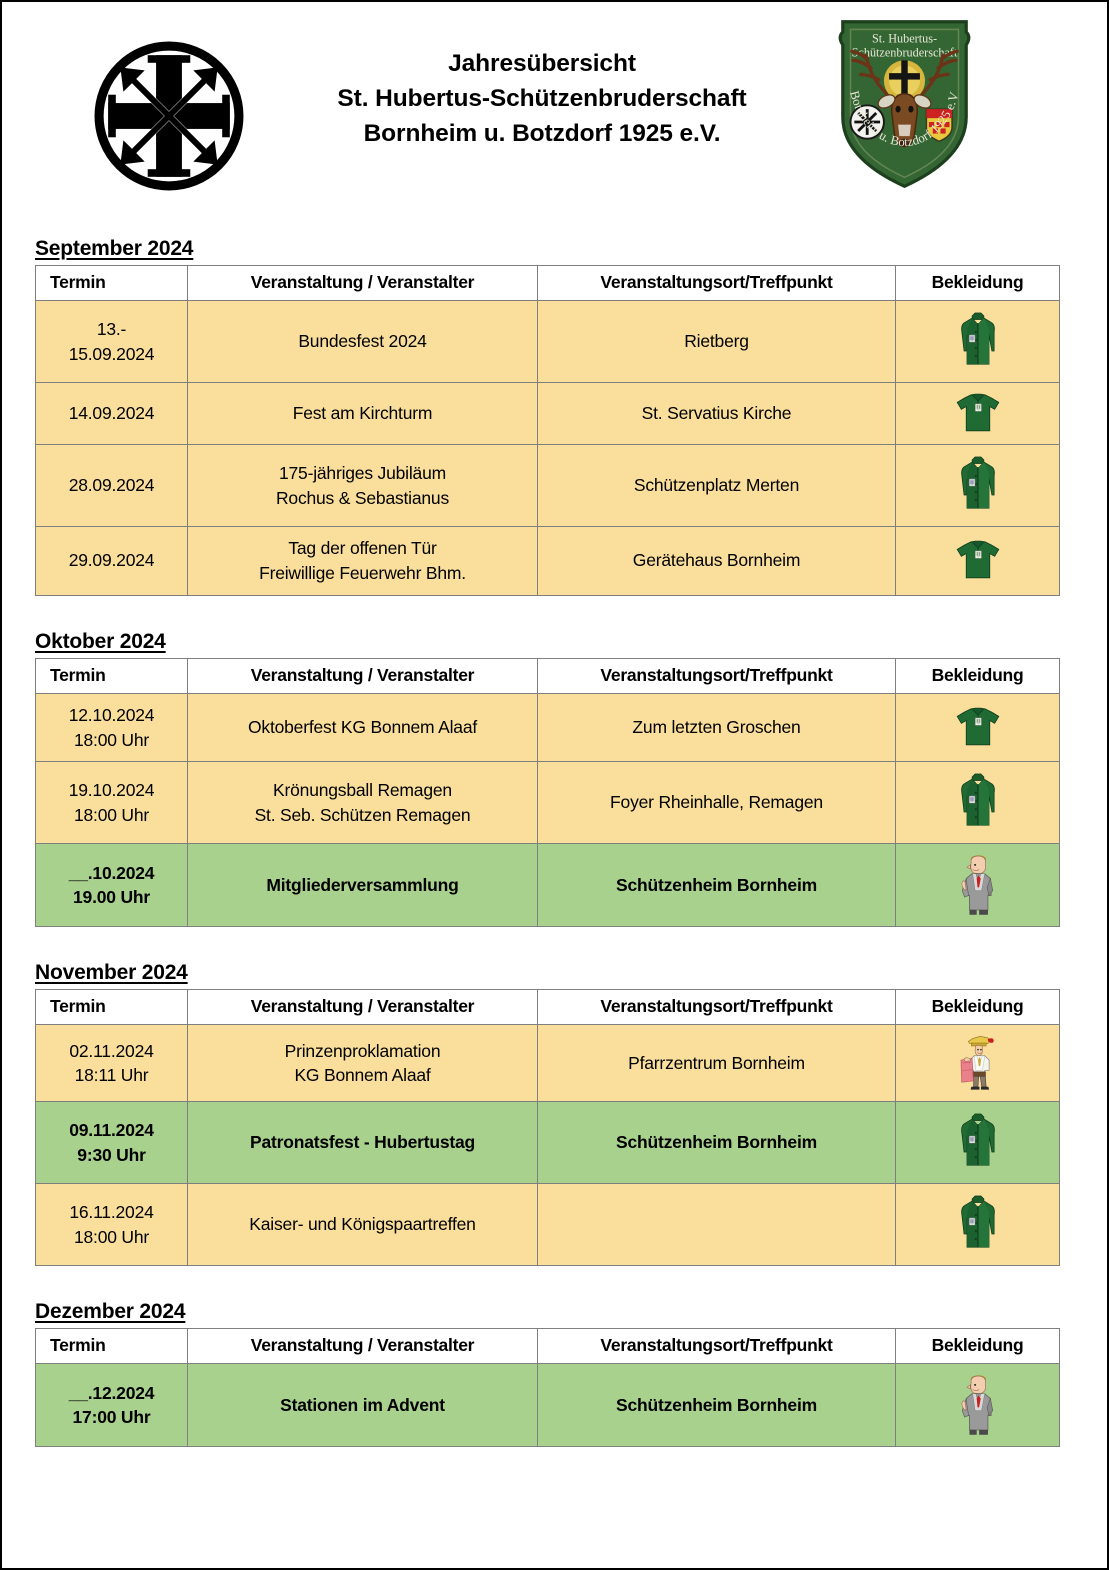 This screenshot has height=1570, width=1109. What do you see at coordinates (904, 38) in the screenshot?
I see `svg-text: St. Hubertus-` at bounding box center [904, 38].